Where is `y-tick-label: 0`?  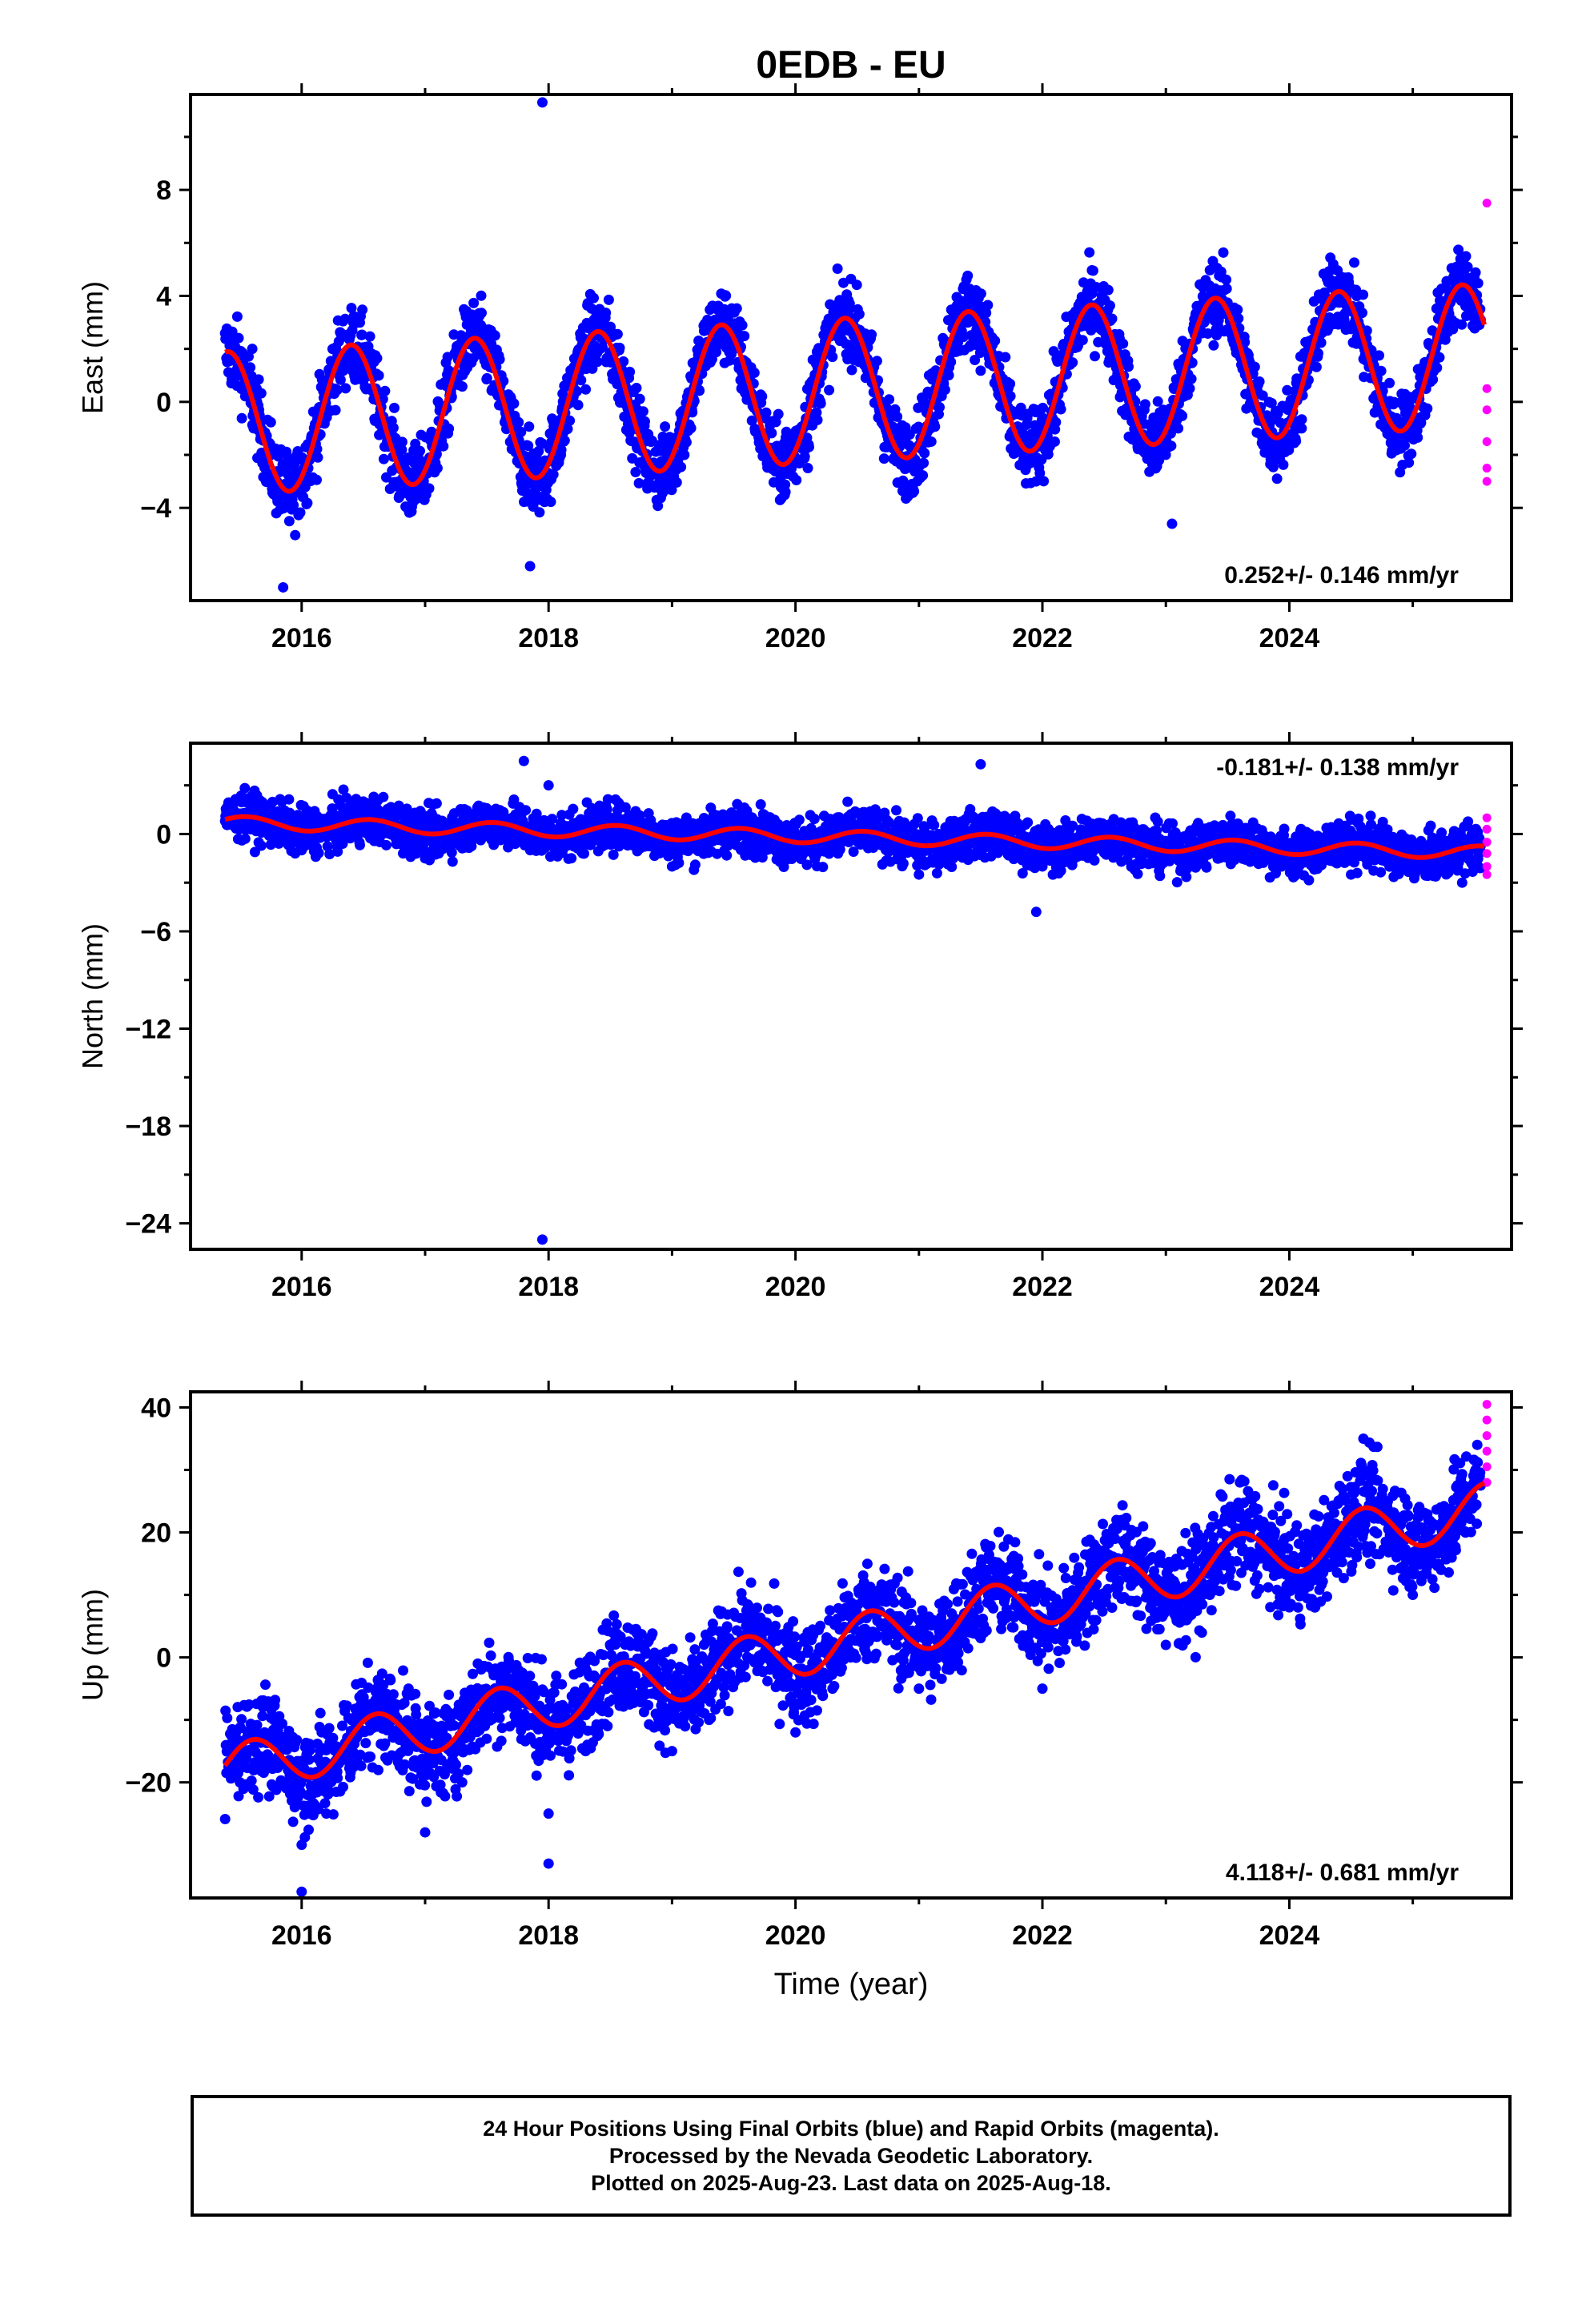 y-tick-label: 0 is located at coordinates (164, 403).